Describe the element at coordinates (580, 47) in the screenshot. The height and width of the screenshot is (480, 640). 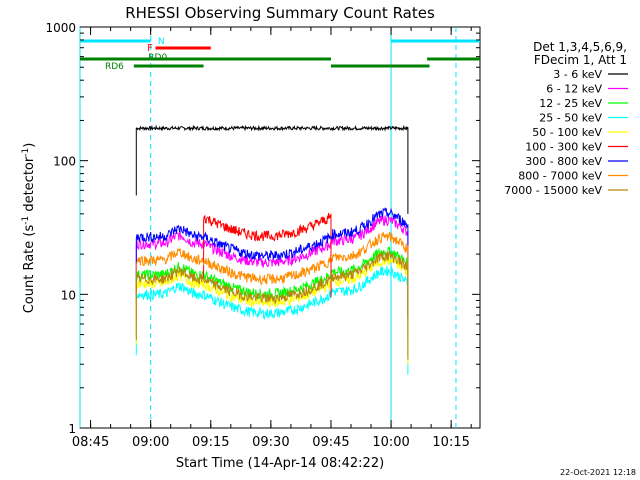
I see `legend-header-1: Det 1,3,4,5,6,9,` at that location.